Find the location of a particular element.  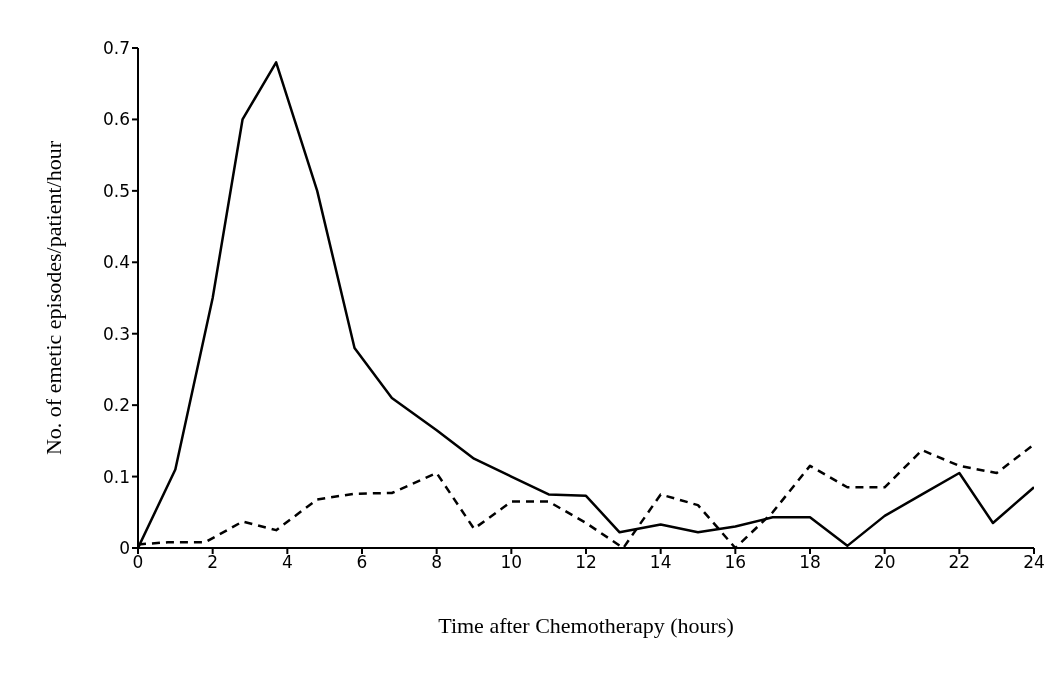

x-tick-label: 10 is located at coordinates (511, 562).